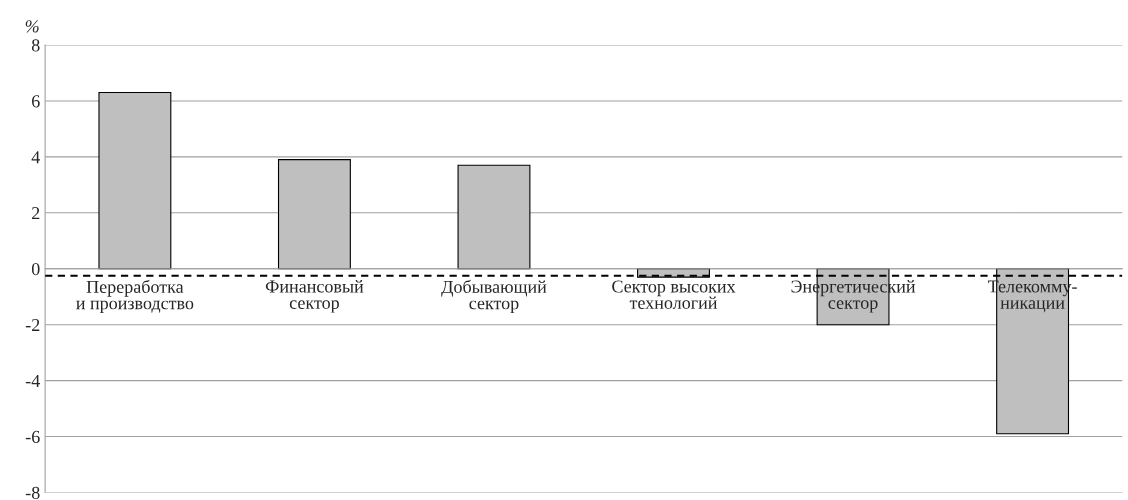 Image resolution: width=1128 pixels, height=500 pixels. Describe the element at coordinates (36, 213) in the screenshot. I see `y-tick-label: 2` at that location.